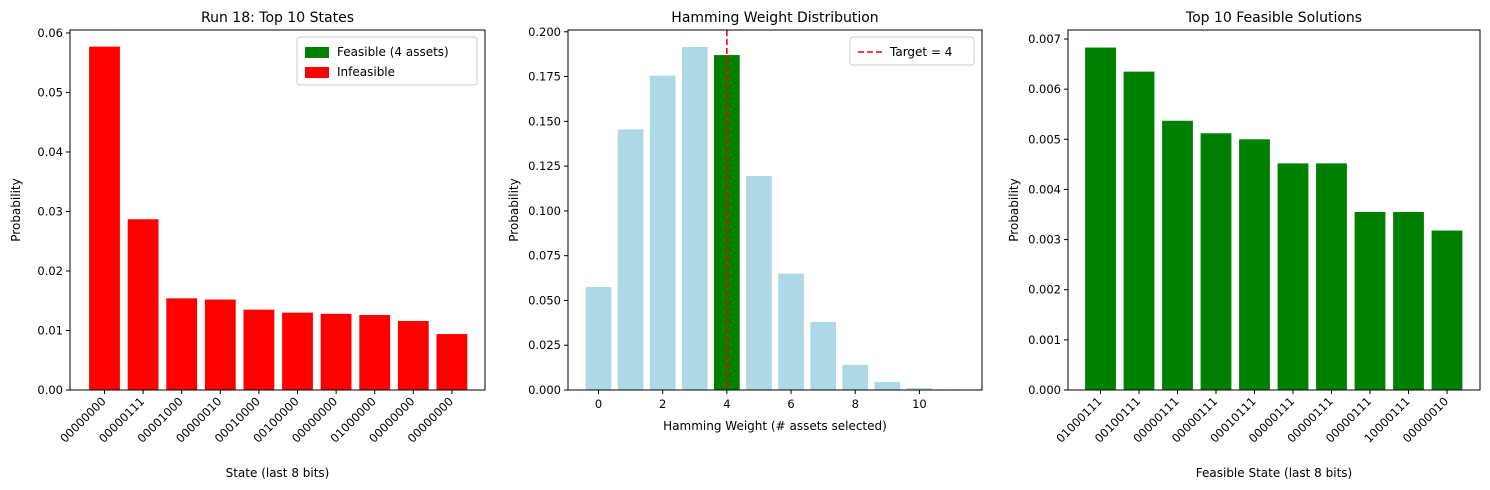 This screenshot has height=490, width=1490. I want to click on chart3-ytick-label: 0.006, so click(1044, 89).